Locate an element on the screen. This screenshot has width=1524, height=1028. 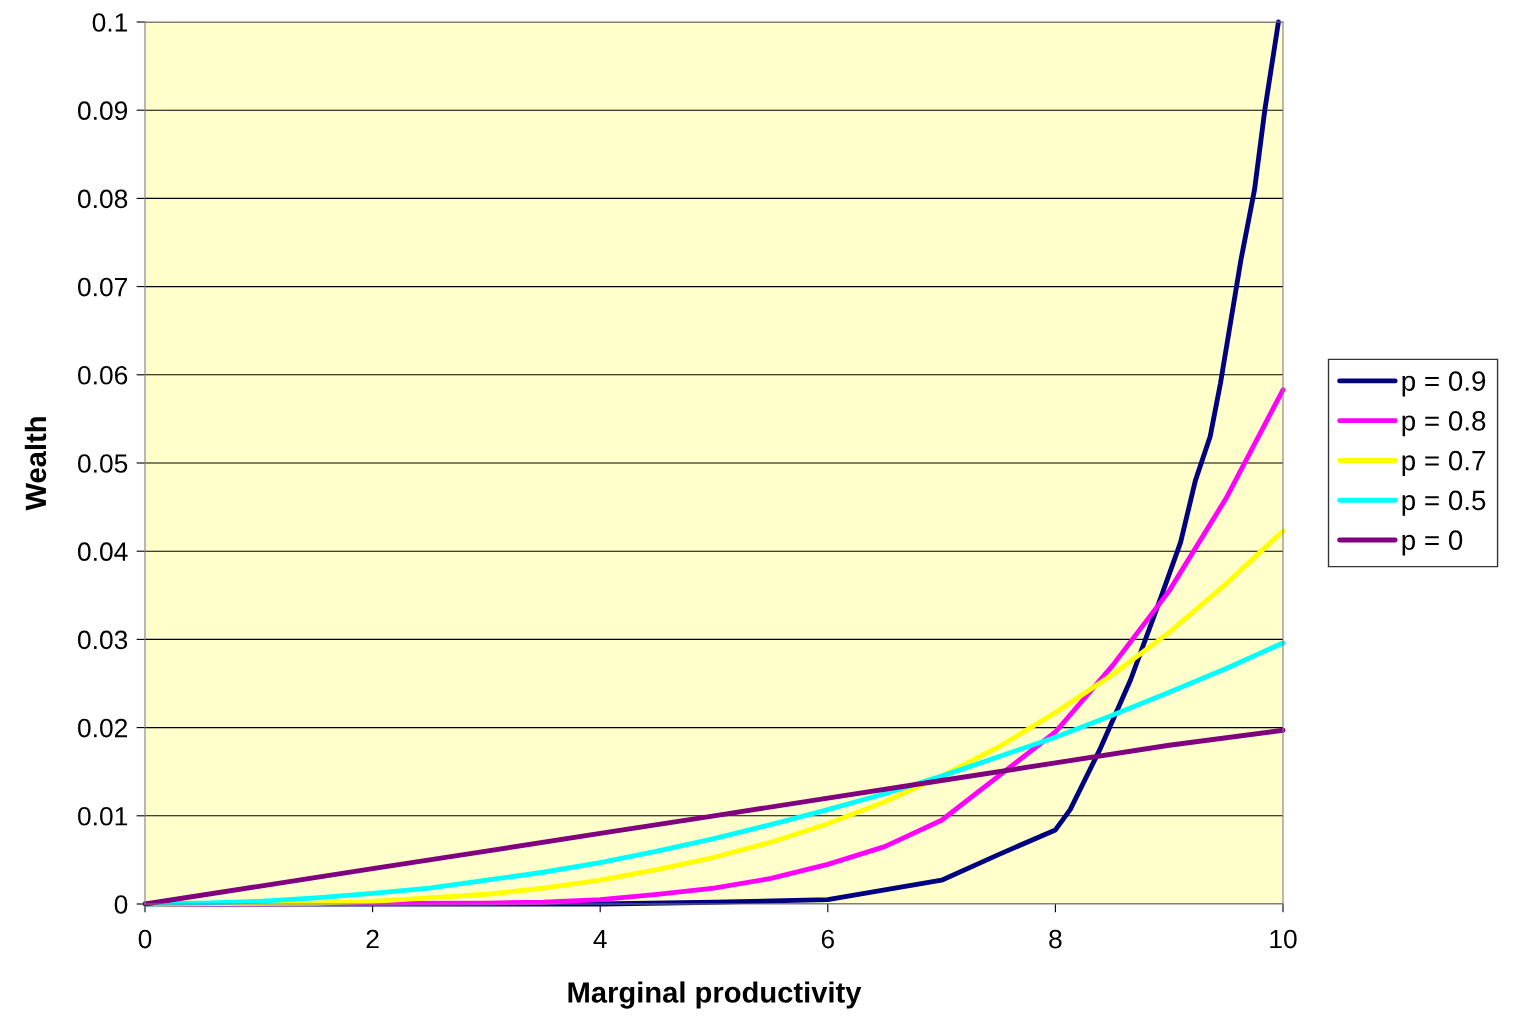
x-tick-label: 6 is located at coordinates (827, 939).